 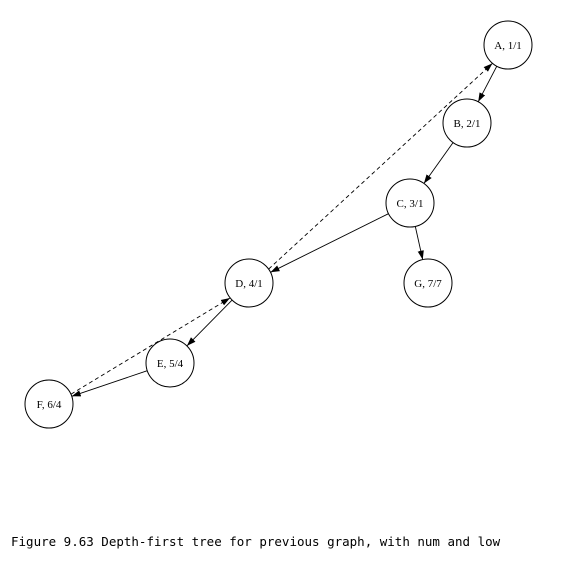 I want to click on node-e: E, 5/4, so click(x=170, y=363).